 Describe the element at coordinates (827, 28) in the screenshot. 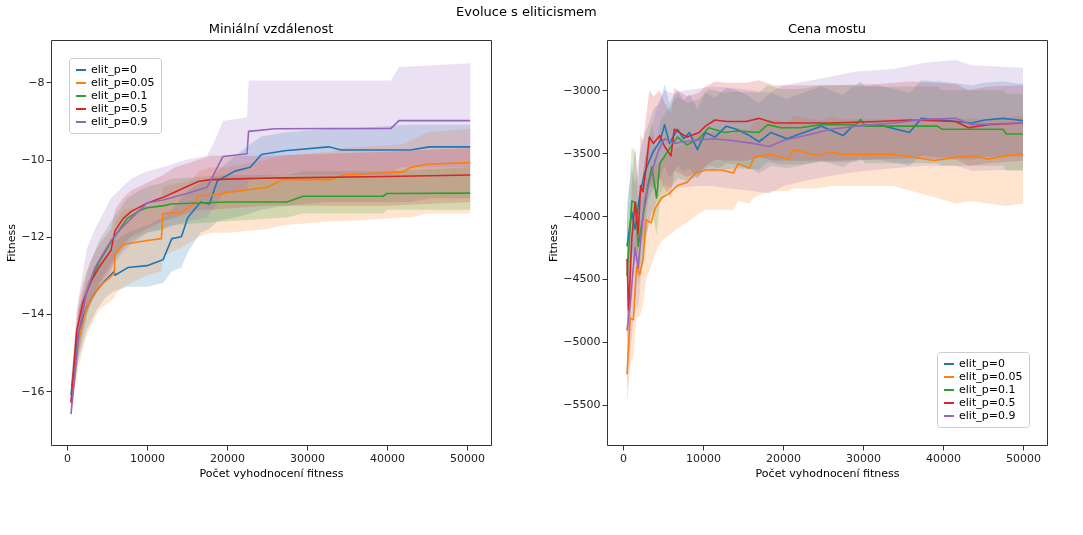

I see `chart-title: Cena mostu` at that location.